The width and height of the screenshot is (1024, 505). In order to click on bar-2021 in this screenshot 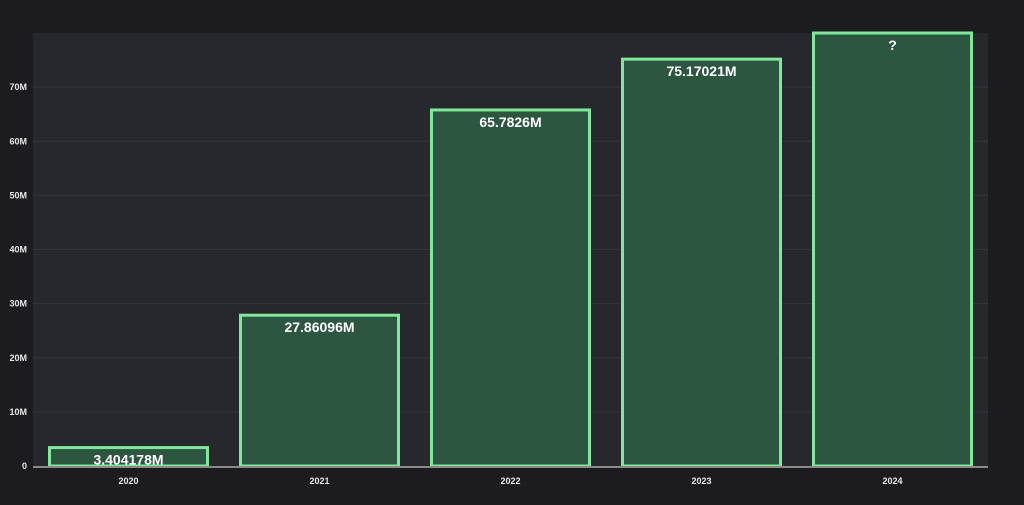, I will do `click(319, 390)`.